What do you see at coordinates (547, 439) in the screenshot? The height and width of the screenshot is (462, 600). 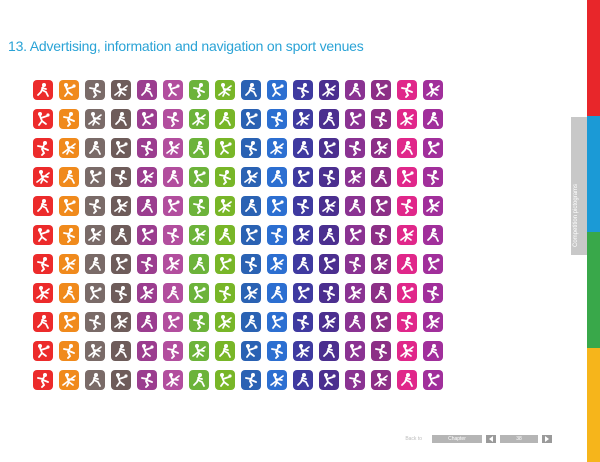 I see `next-page-button` at bounding box center [547, 439].